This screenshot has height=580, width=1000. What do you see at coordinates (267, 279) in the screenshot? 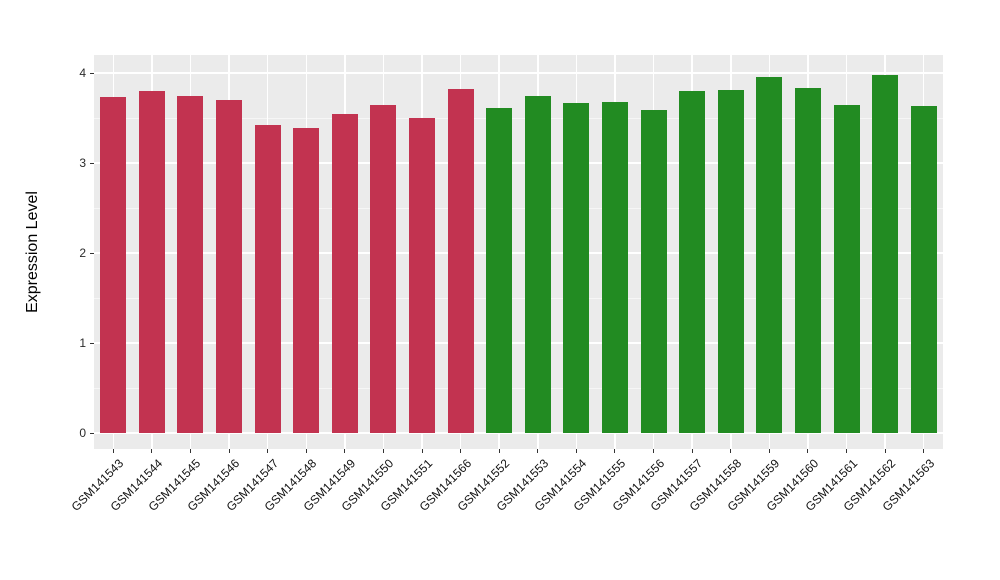
I see `bar-GSM141547` at bounding box center [267, 279].